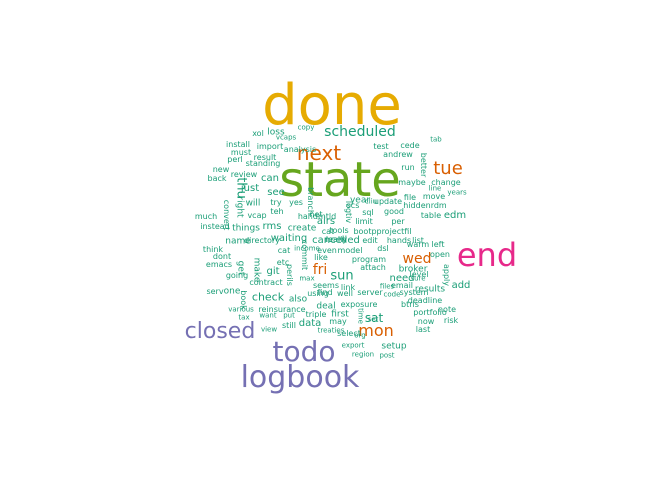 The width and height of the screenshot is (672, 480). What do you see at coordinates (244, 174) in the screenshot?
I see `word-review: review` at bounding box center [244, 174].